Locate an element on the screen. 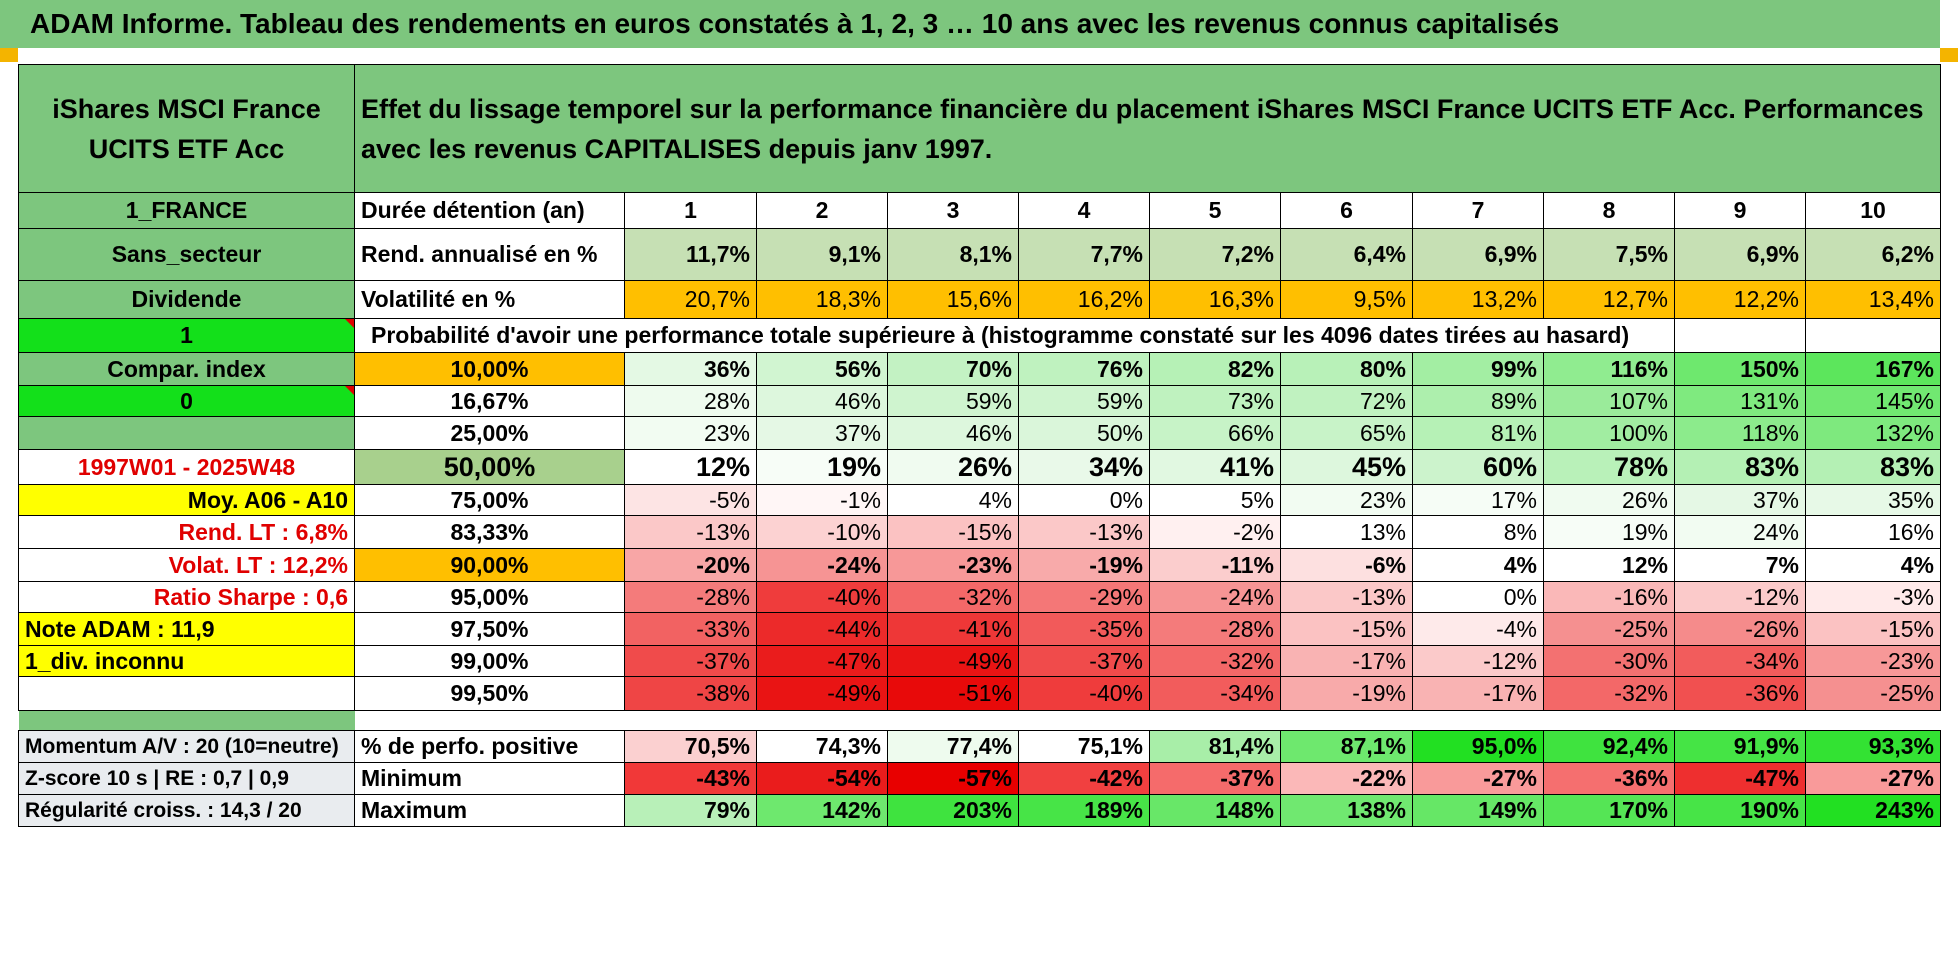 Image resolution: width=1958 pixels, height=977 pixels. probability-value: 50% is located at coordinates (1084, 433).